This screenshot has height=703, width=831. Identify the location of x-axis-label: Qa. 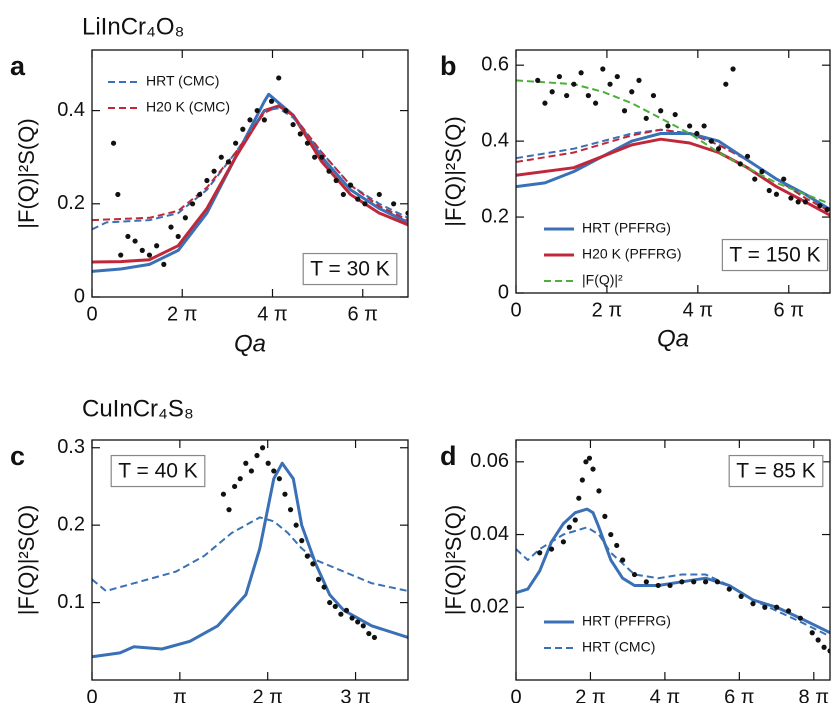
(673, 338).